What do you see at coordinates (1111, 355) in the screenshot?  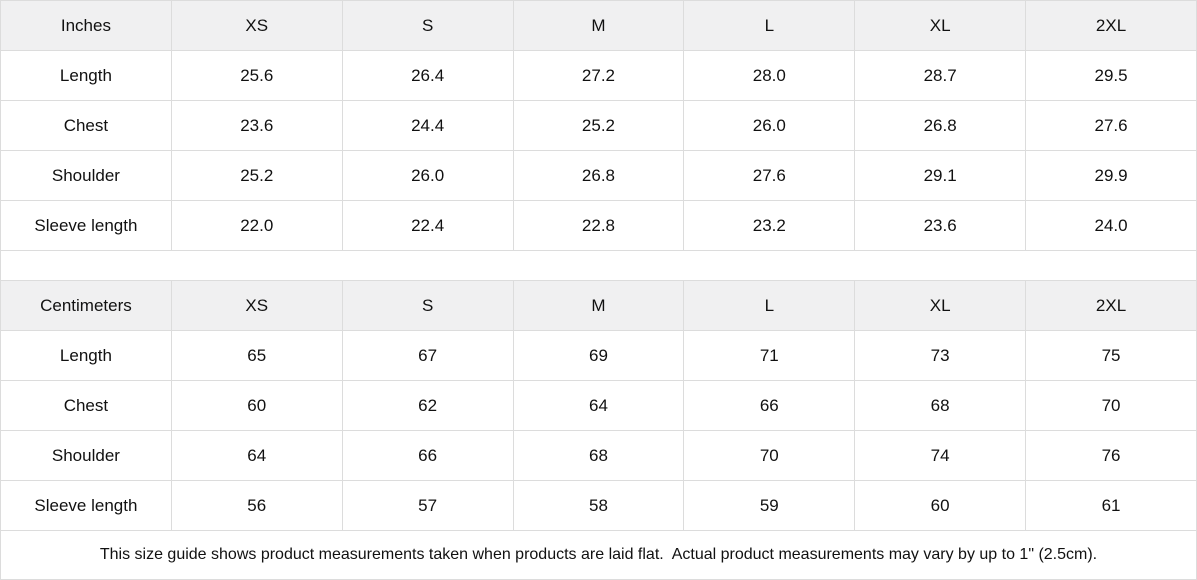 I see `size-value-cell: 75` at bounding box center [1111, 355].